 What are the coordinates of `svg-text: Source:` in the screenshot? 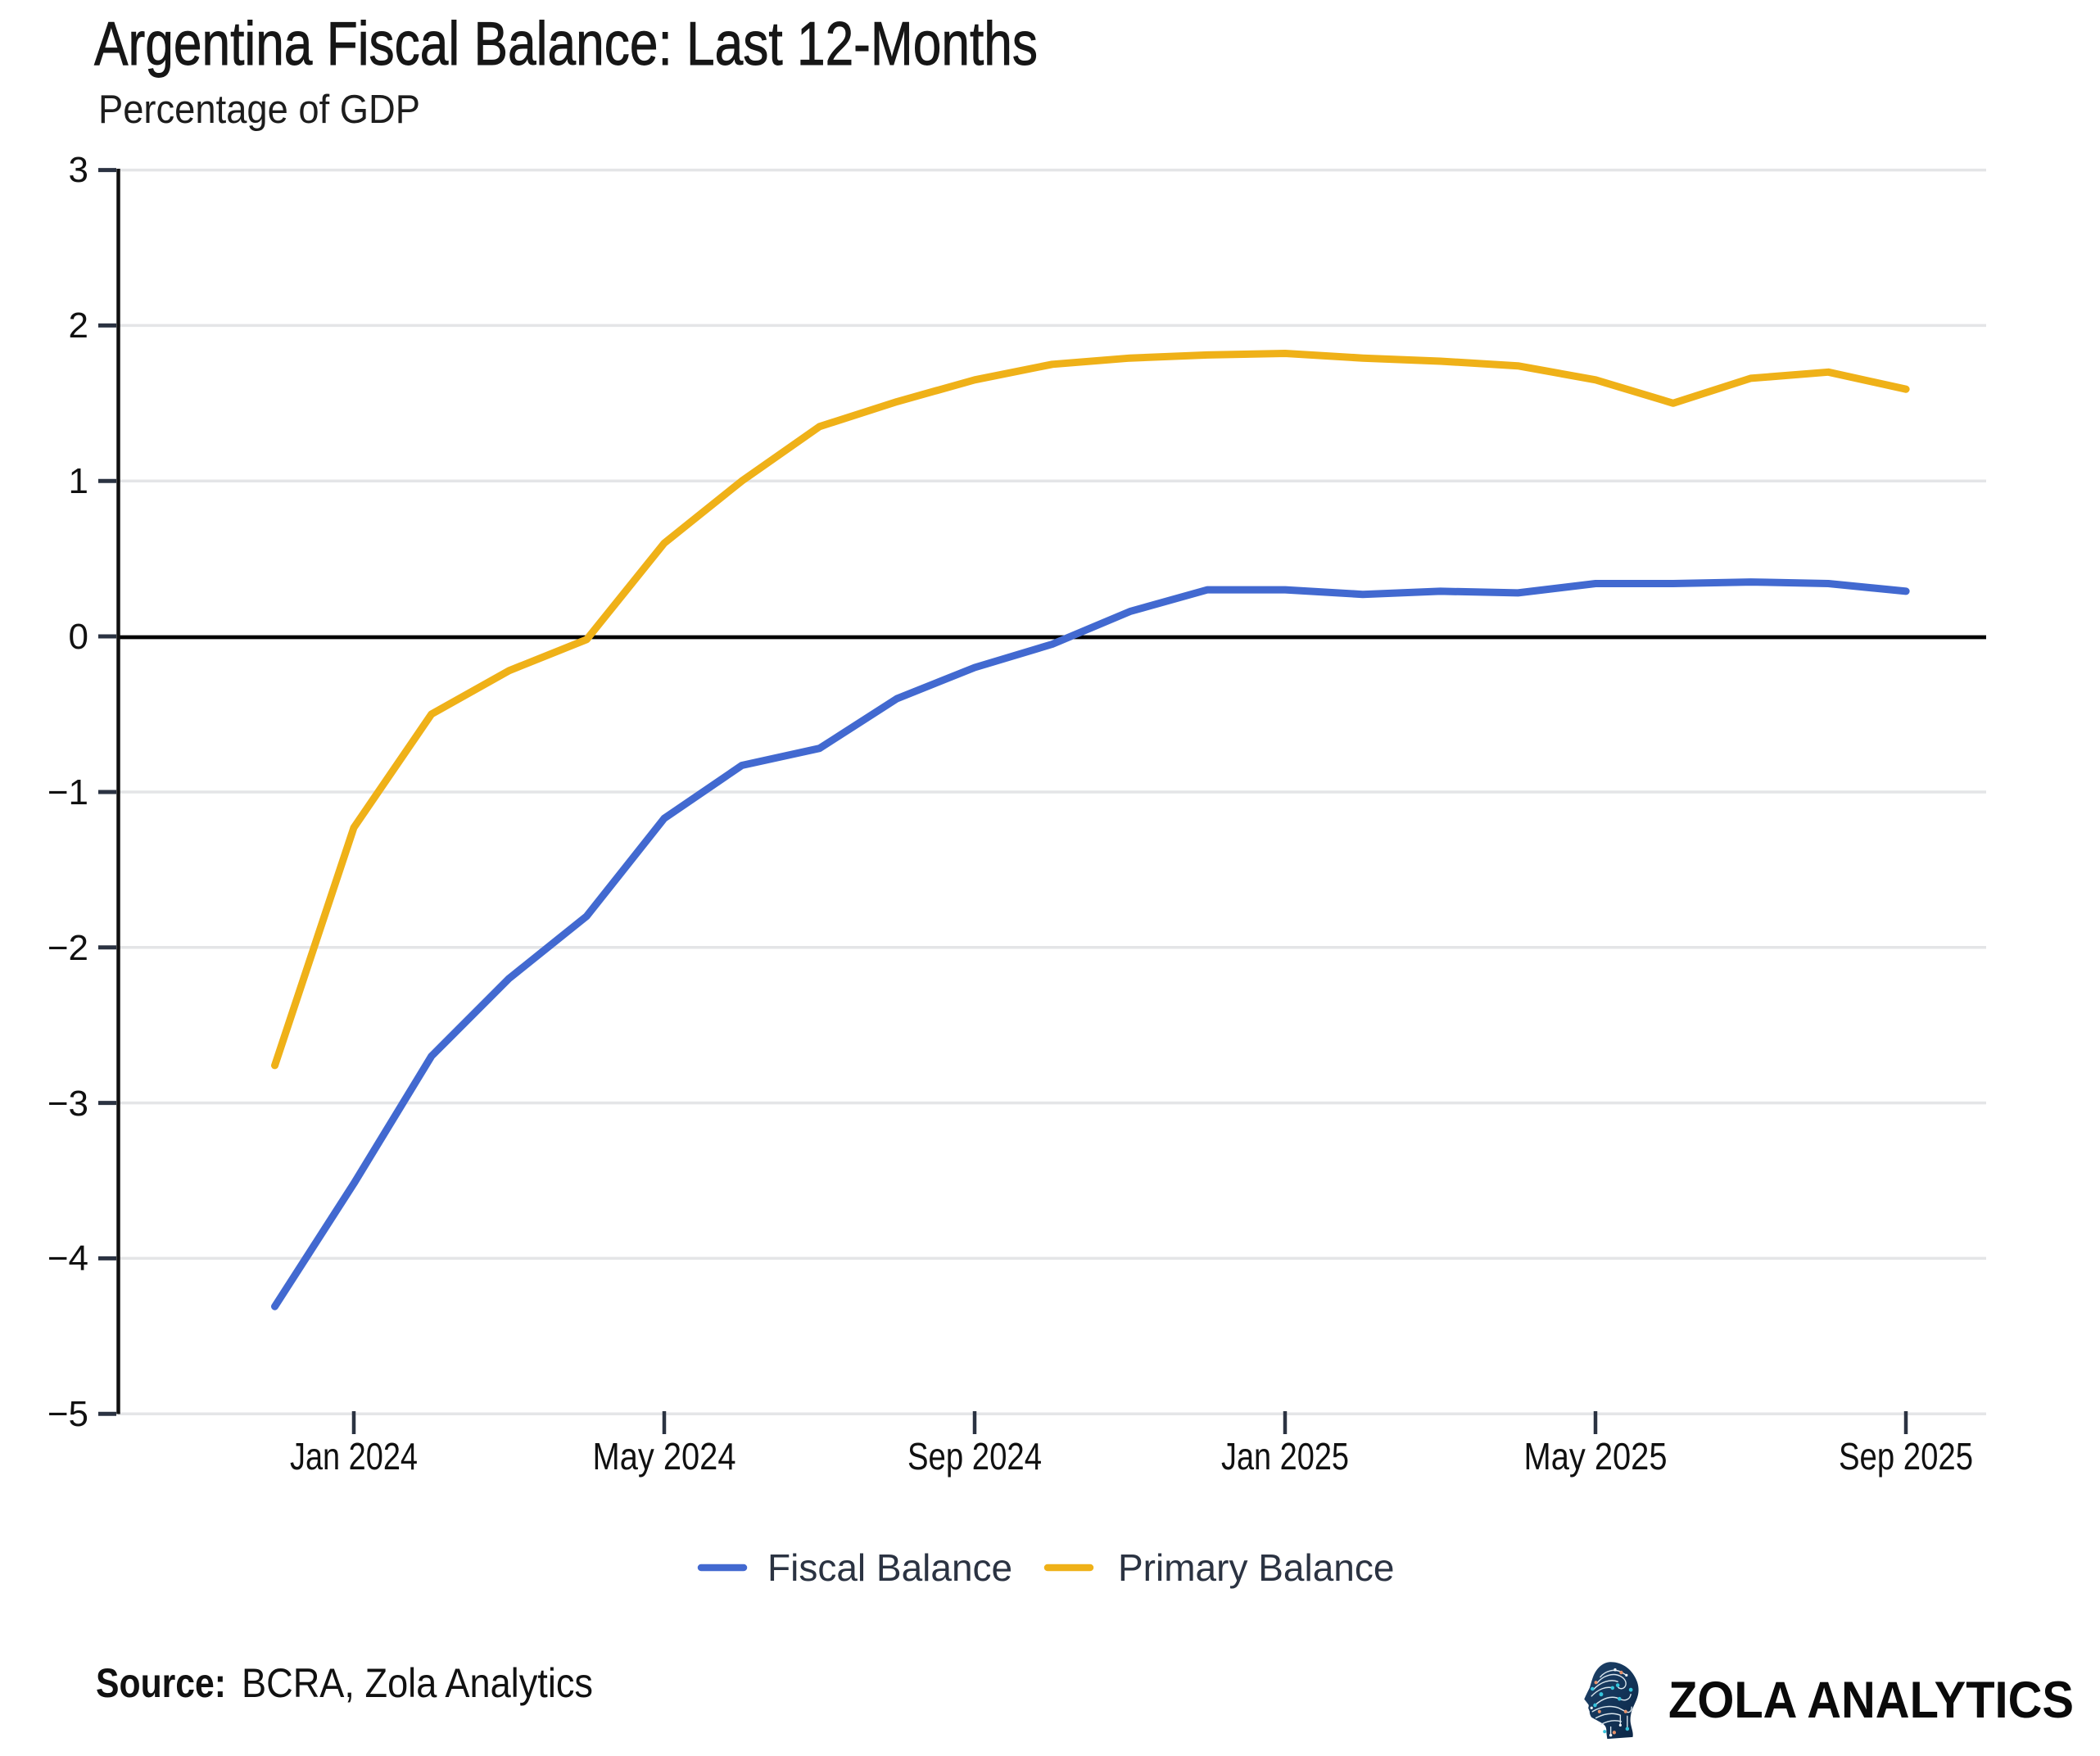 It's located at (161, 1683).